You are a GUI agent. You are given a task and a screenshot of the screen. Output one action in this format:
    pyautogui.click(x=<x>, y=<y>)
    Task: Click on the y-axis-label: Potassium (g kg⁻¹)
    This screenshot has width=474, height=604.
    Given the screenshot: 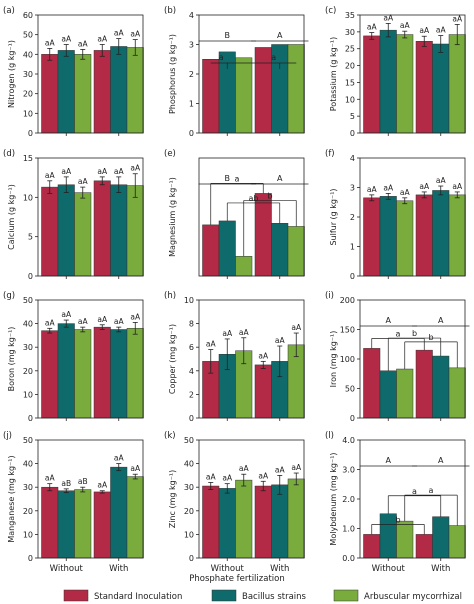 What is the action you would take?
    pyautogui.click(x=333, y=74)
    